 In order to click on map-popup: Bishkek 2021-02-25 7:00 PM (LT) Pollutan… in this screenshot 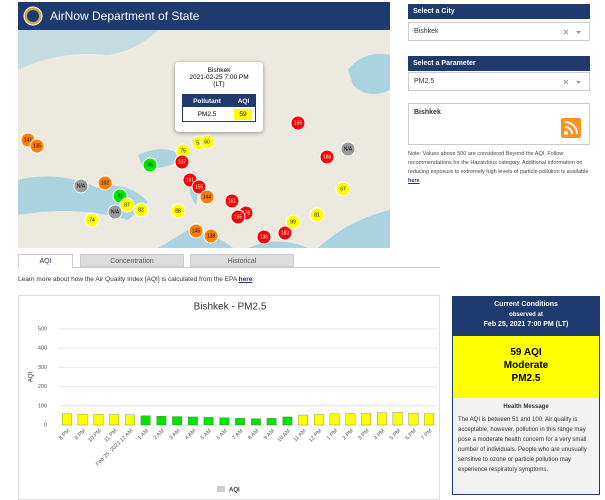, I will do `click(219, 97)`.